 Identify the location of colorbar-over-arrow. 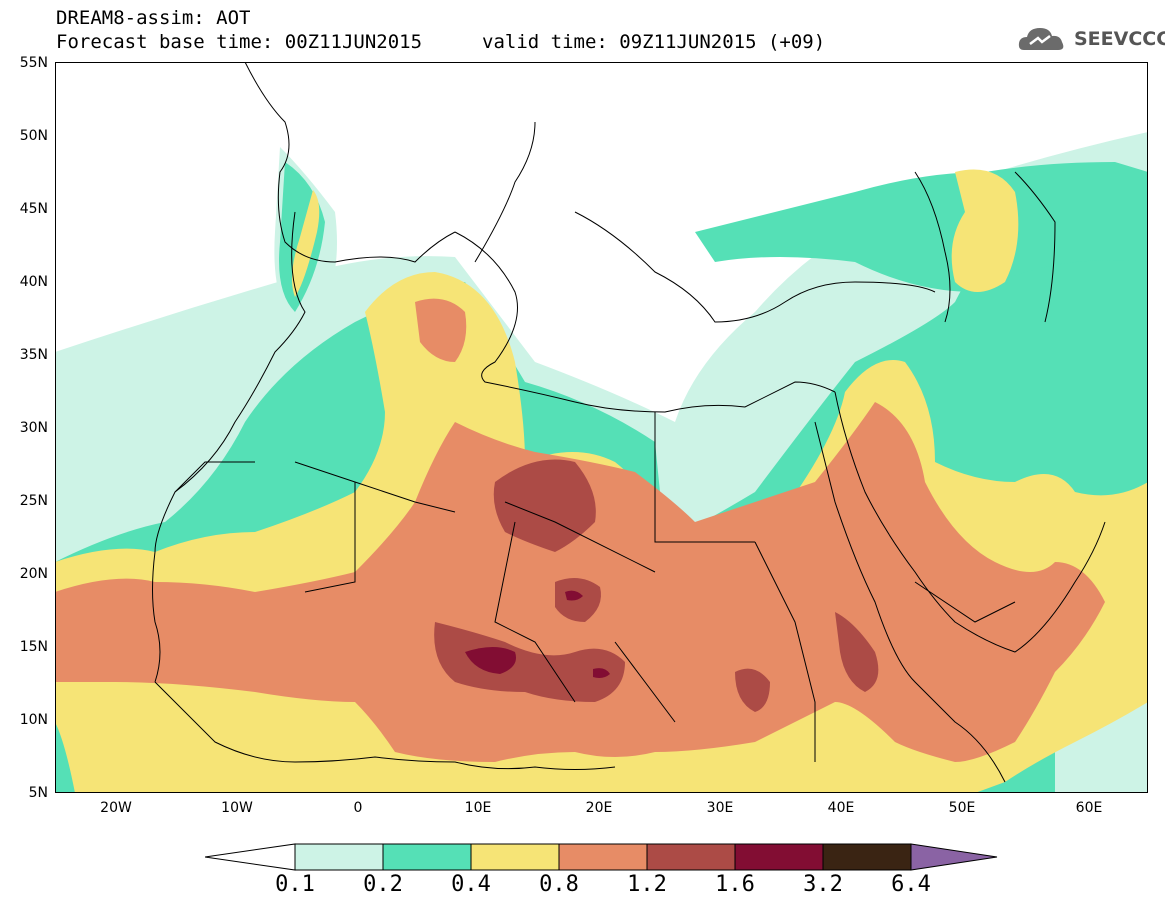
(954, 857).